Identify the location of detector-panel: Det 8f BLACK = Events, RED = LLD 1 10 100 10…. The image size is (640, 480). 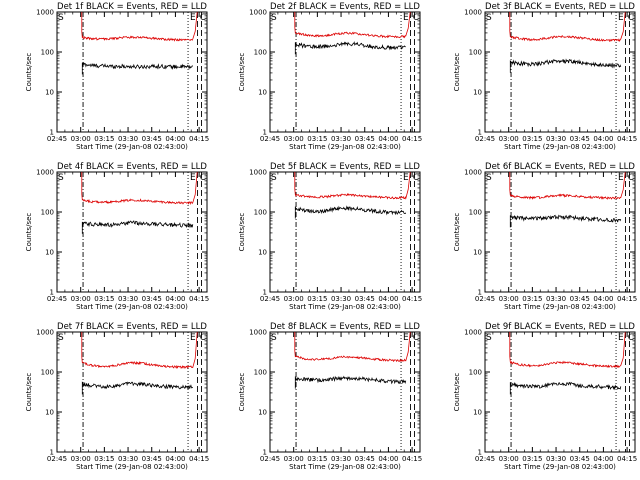
(330, 396).